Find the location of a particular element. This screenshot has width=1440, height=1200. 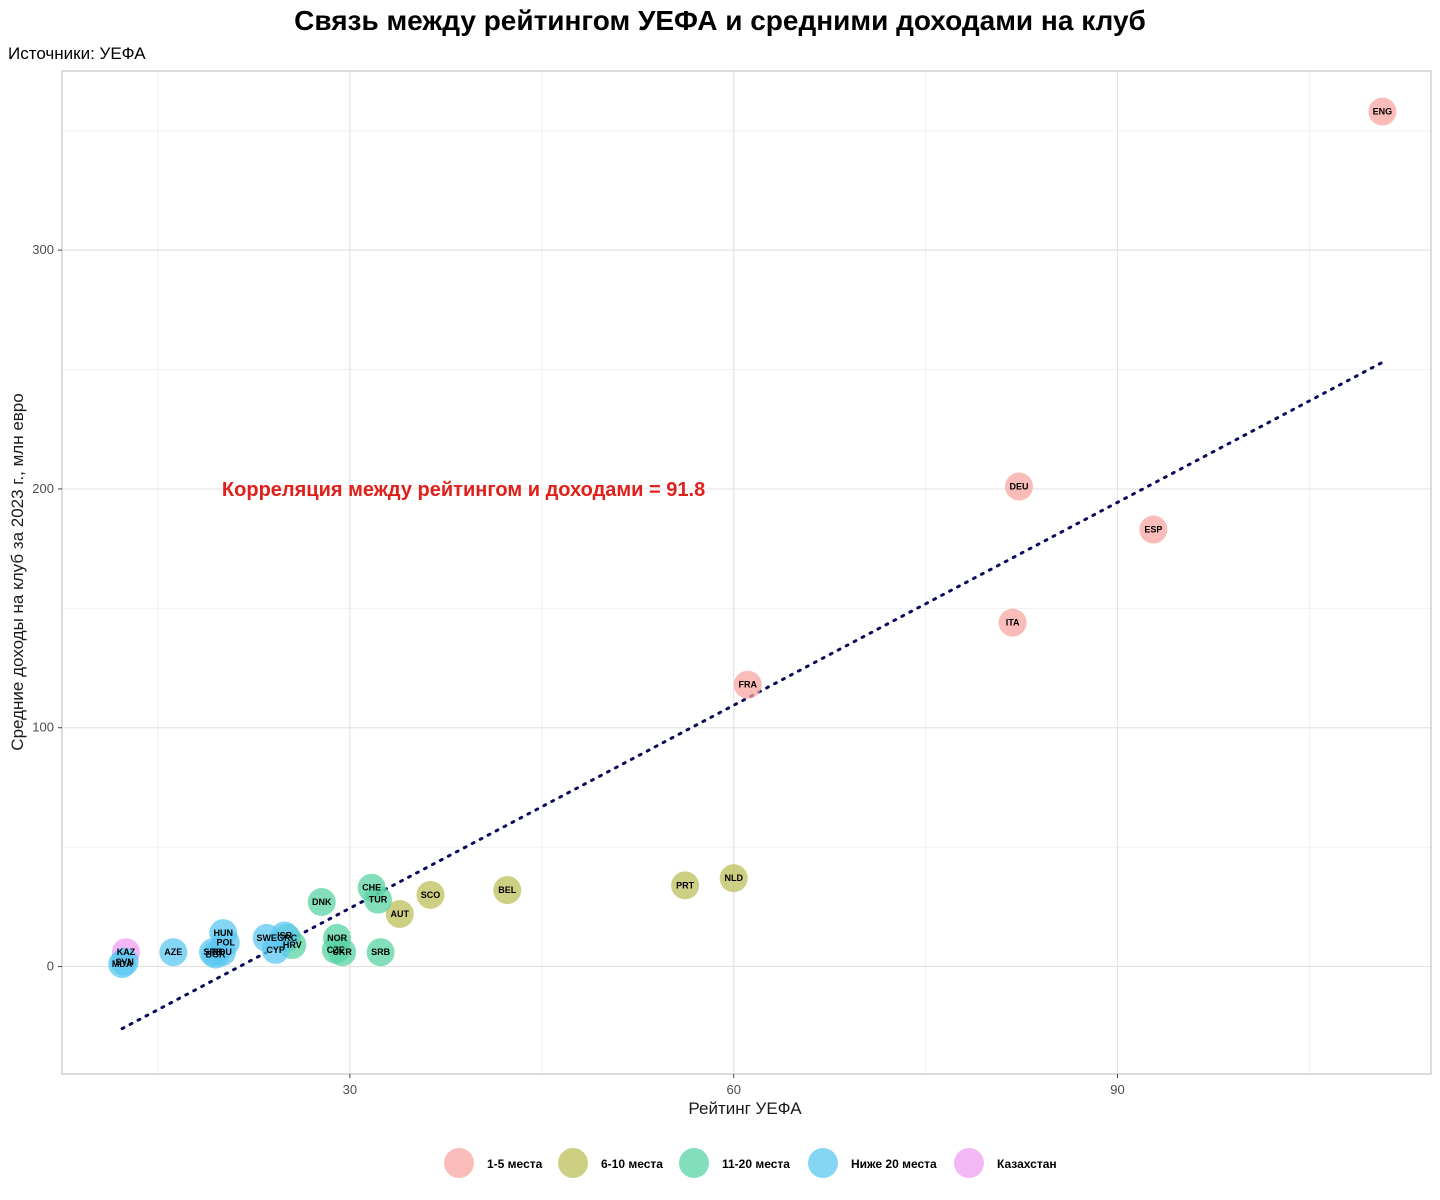

data-point-nld is located at coordinates (733, 878).